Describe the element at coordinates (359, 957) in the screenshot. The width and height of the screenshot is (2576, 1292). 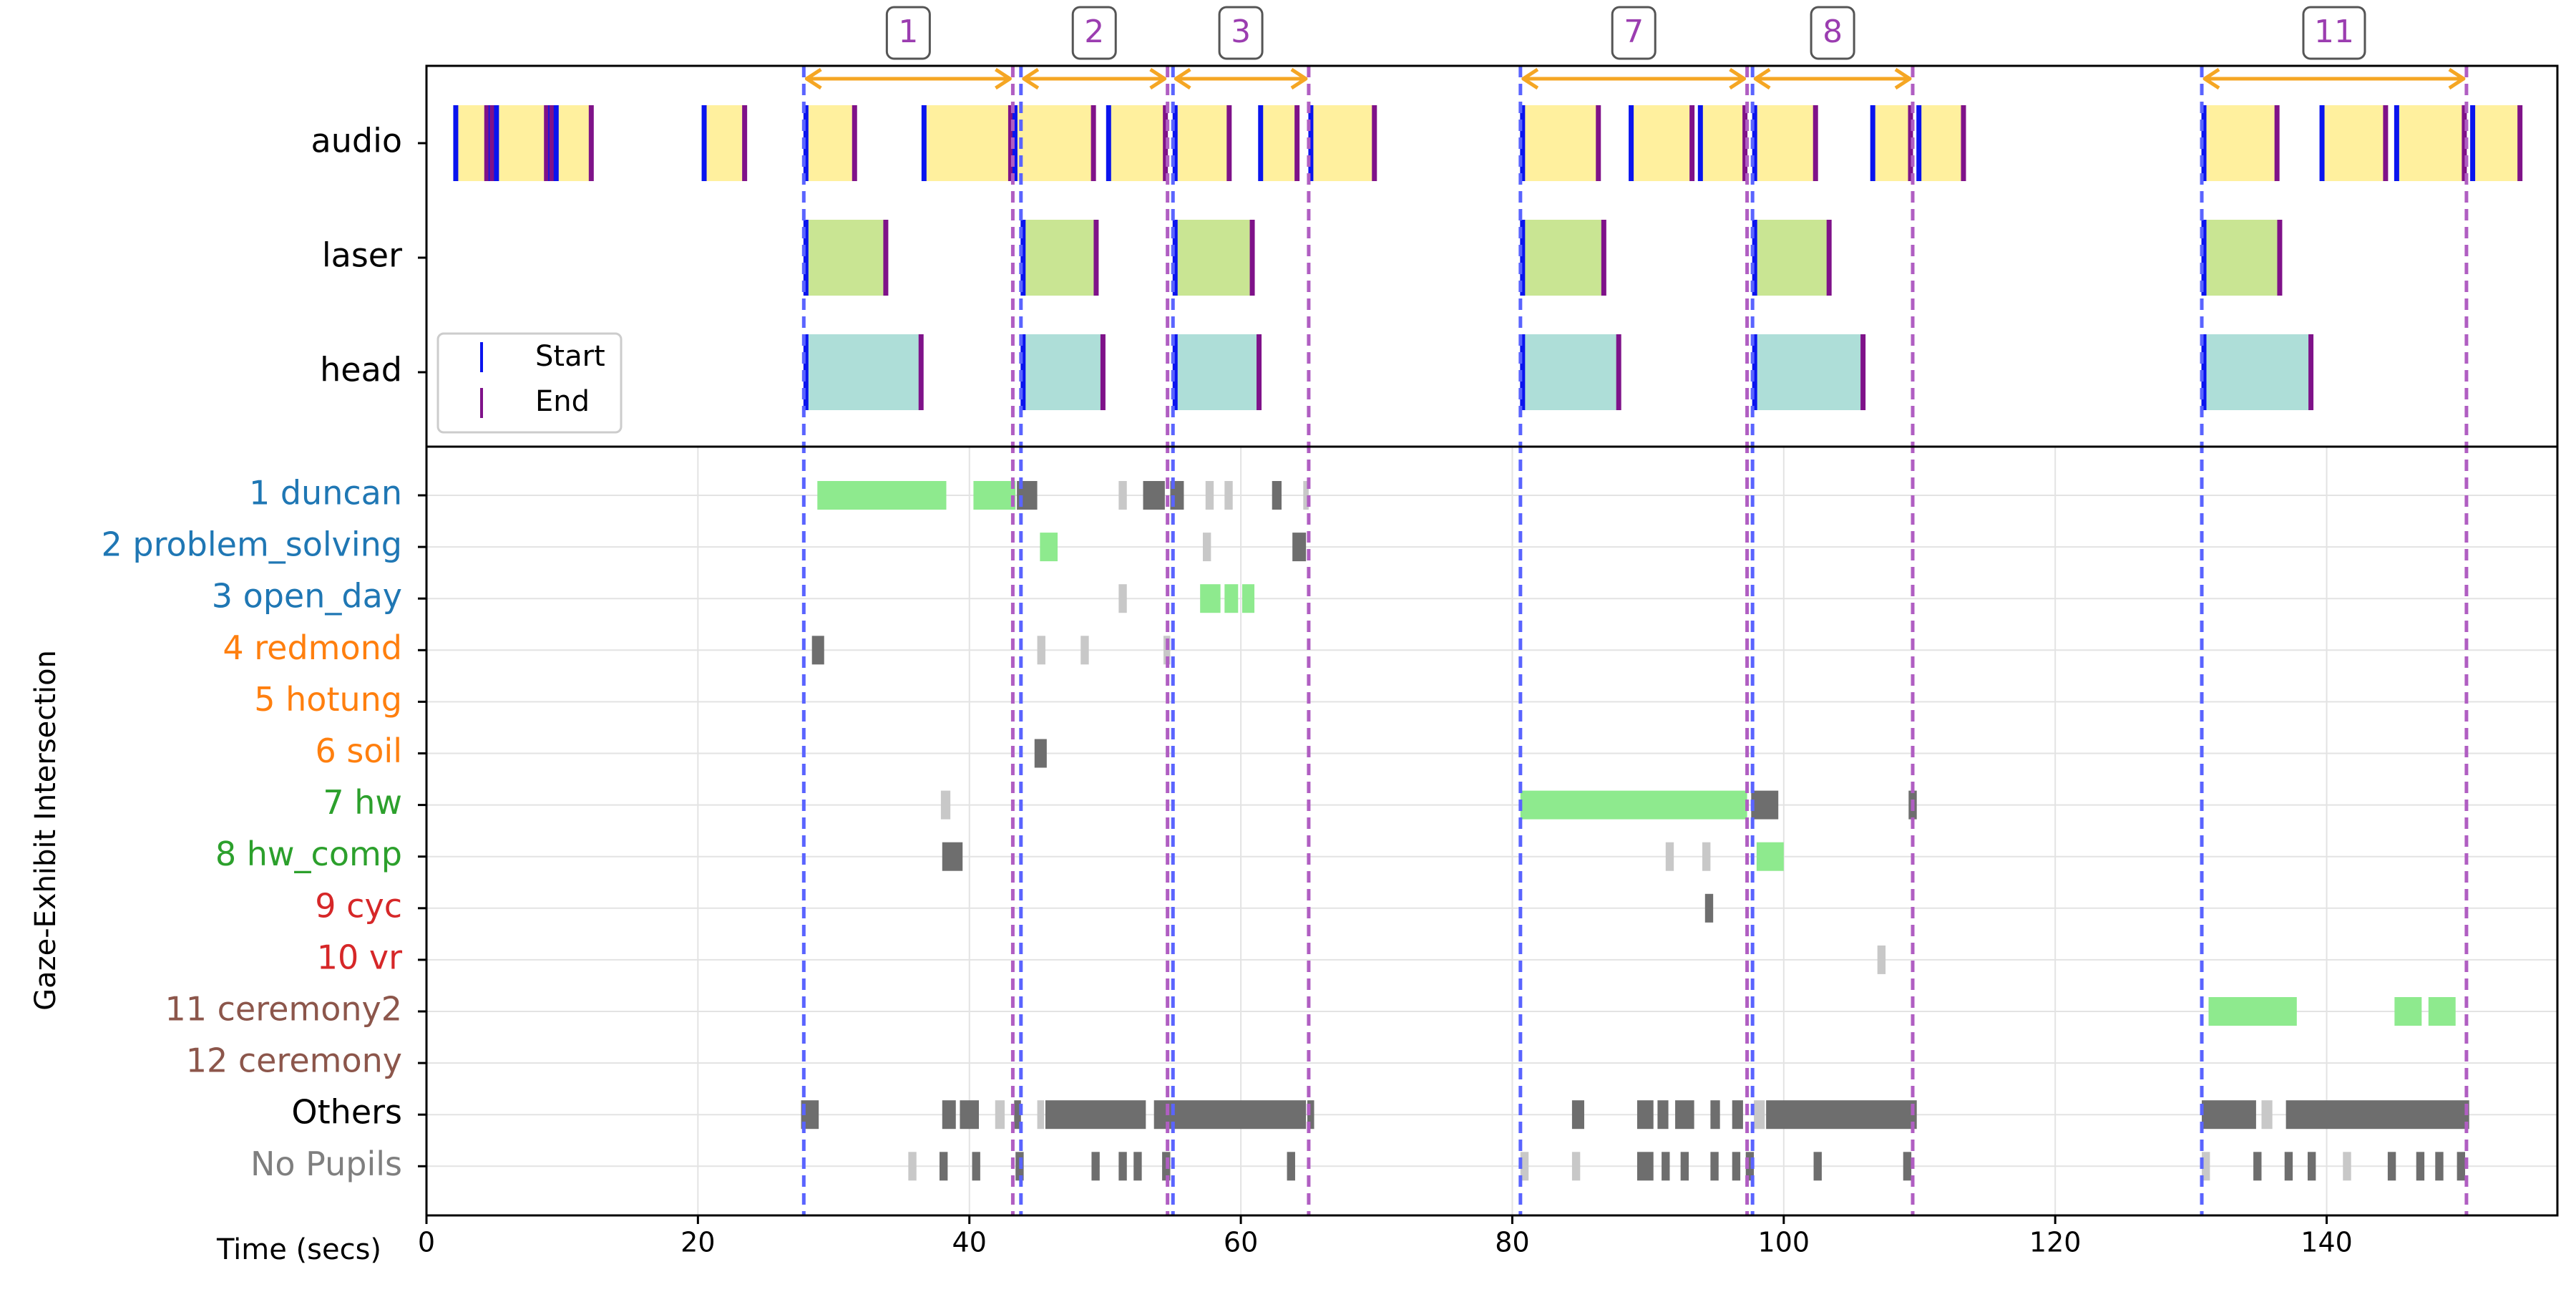
I see `gaze-row-label: 10 vr` at that location.